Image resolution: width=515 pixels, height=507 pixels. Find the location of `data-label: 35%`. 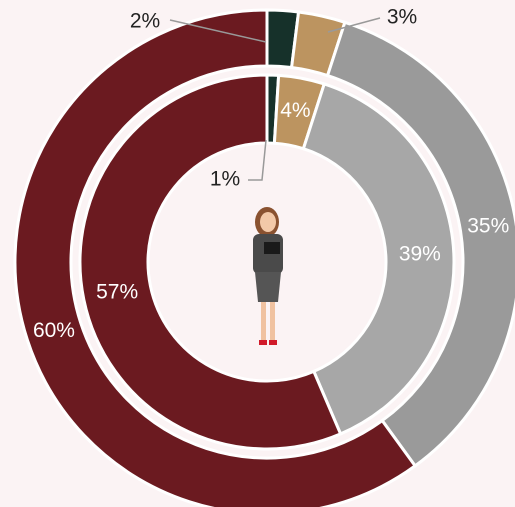

data-label: 35% is located at coordinates (488, 226).